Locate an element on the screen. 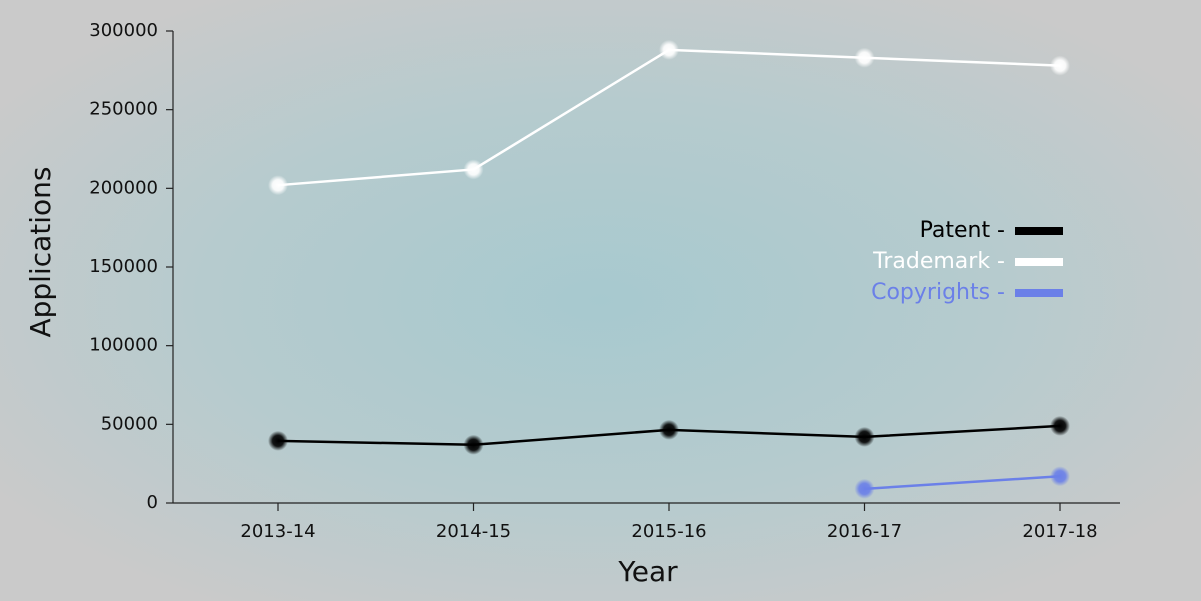 This screenshot has height=601, width=1201. y-tick-label: 200000 is located at coordinates (123, 187).